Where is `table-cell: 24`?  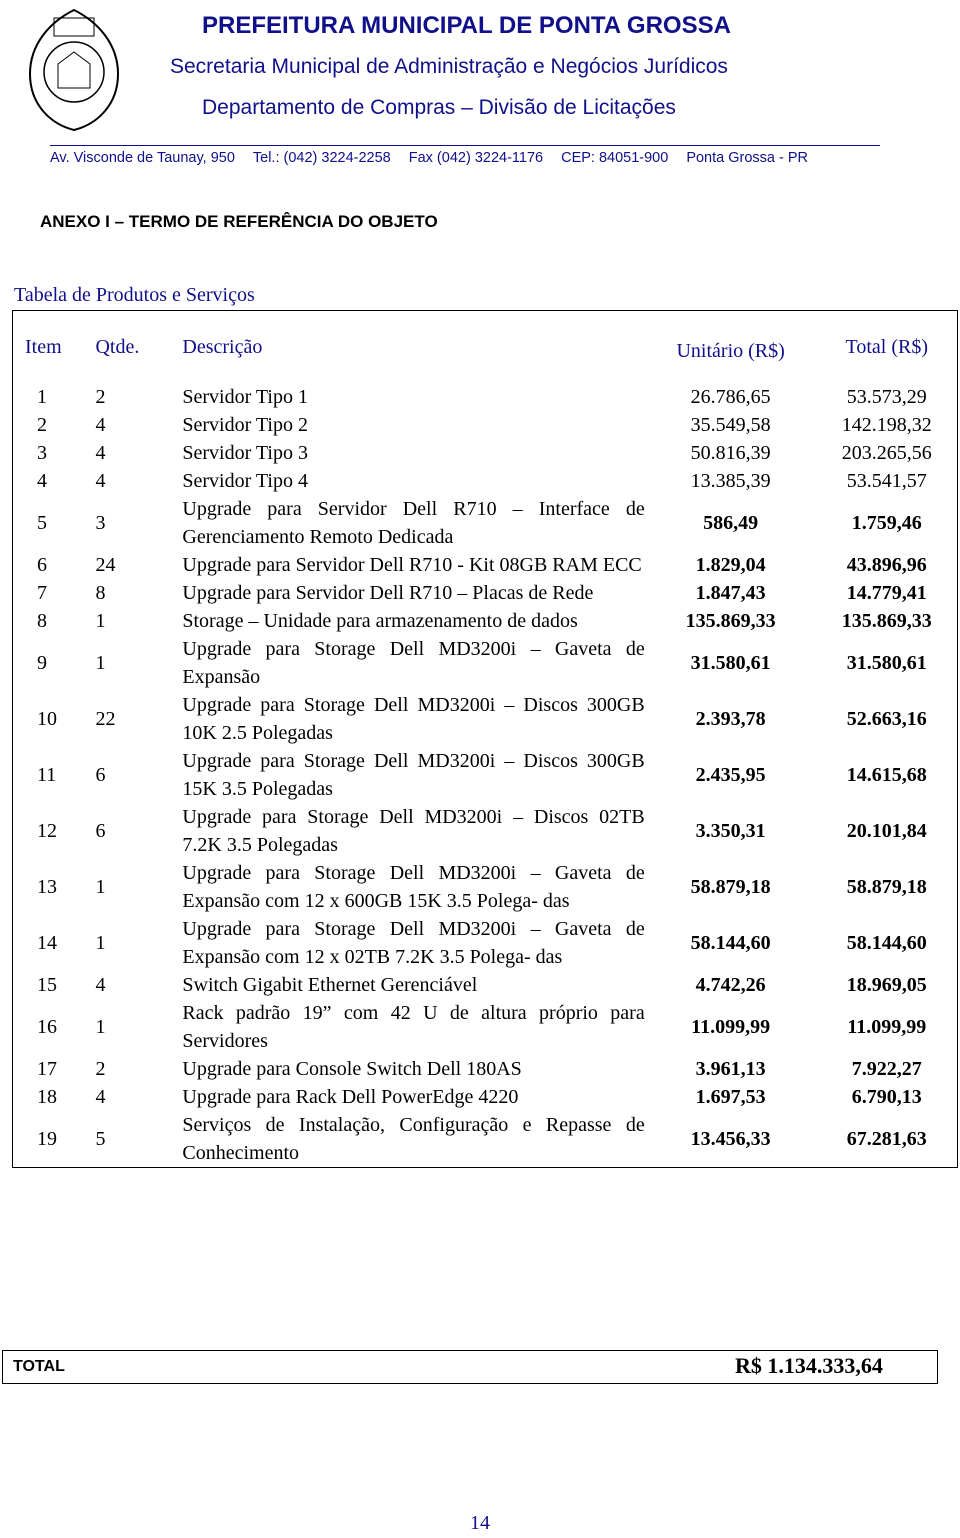 table-cell: 24 is located at coordinates (105, 565).